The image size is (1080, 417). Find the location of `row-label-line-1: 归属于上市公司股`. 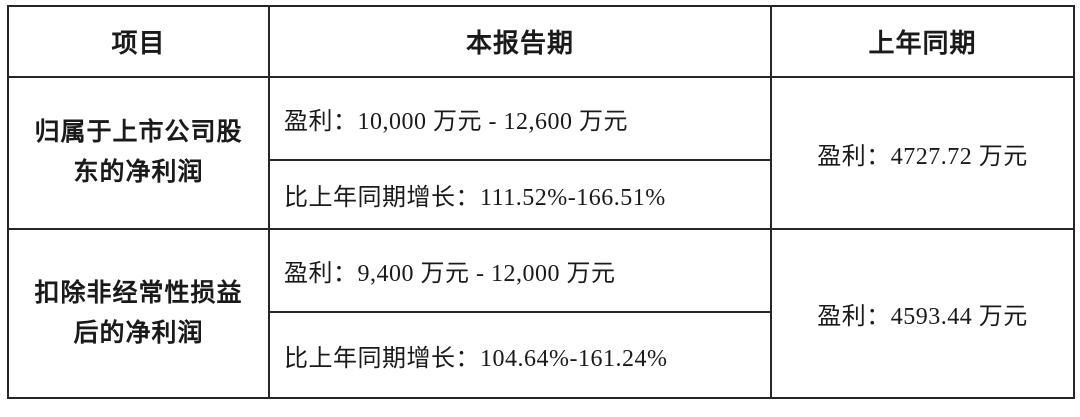

row-label-line-1: 归属于上市公司股 is located at coordinates (138, 132).